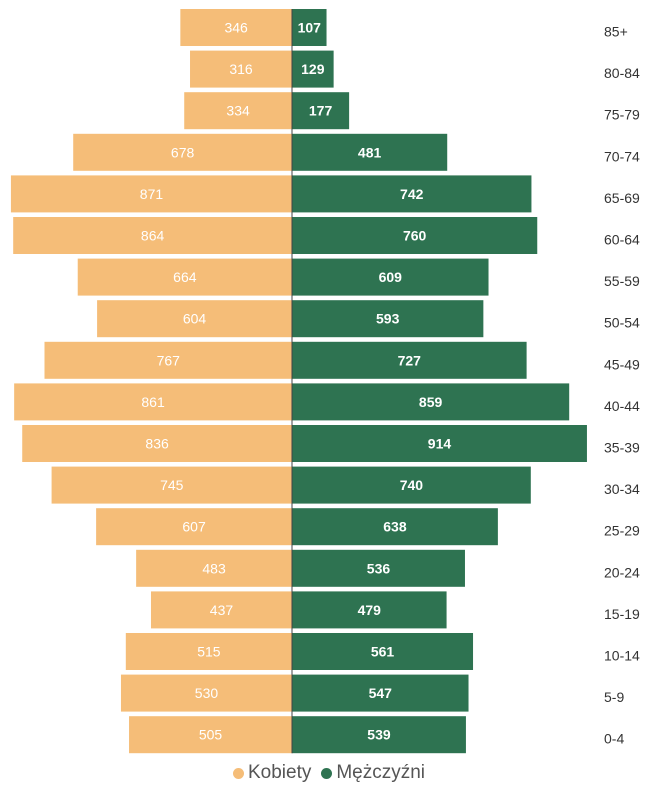 This screenshot has height=791, width=658. Describe the element at coordinates (622, 73) in the screenshot. I see `age-group-label-80-84: 80-84` at that location.